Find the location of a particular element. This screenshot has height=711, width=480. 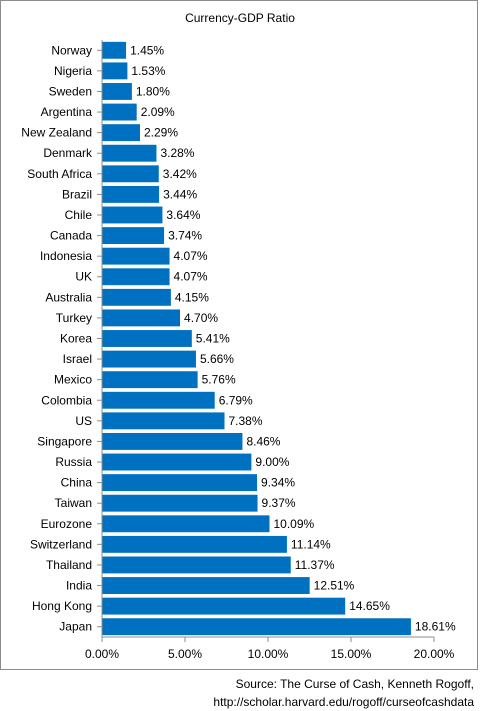

category-label-13: Turkey is located at coordinates (74, 318).